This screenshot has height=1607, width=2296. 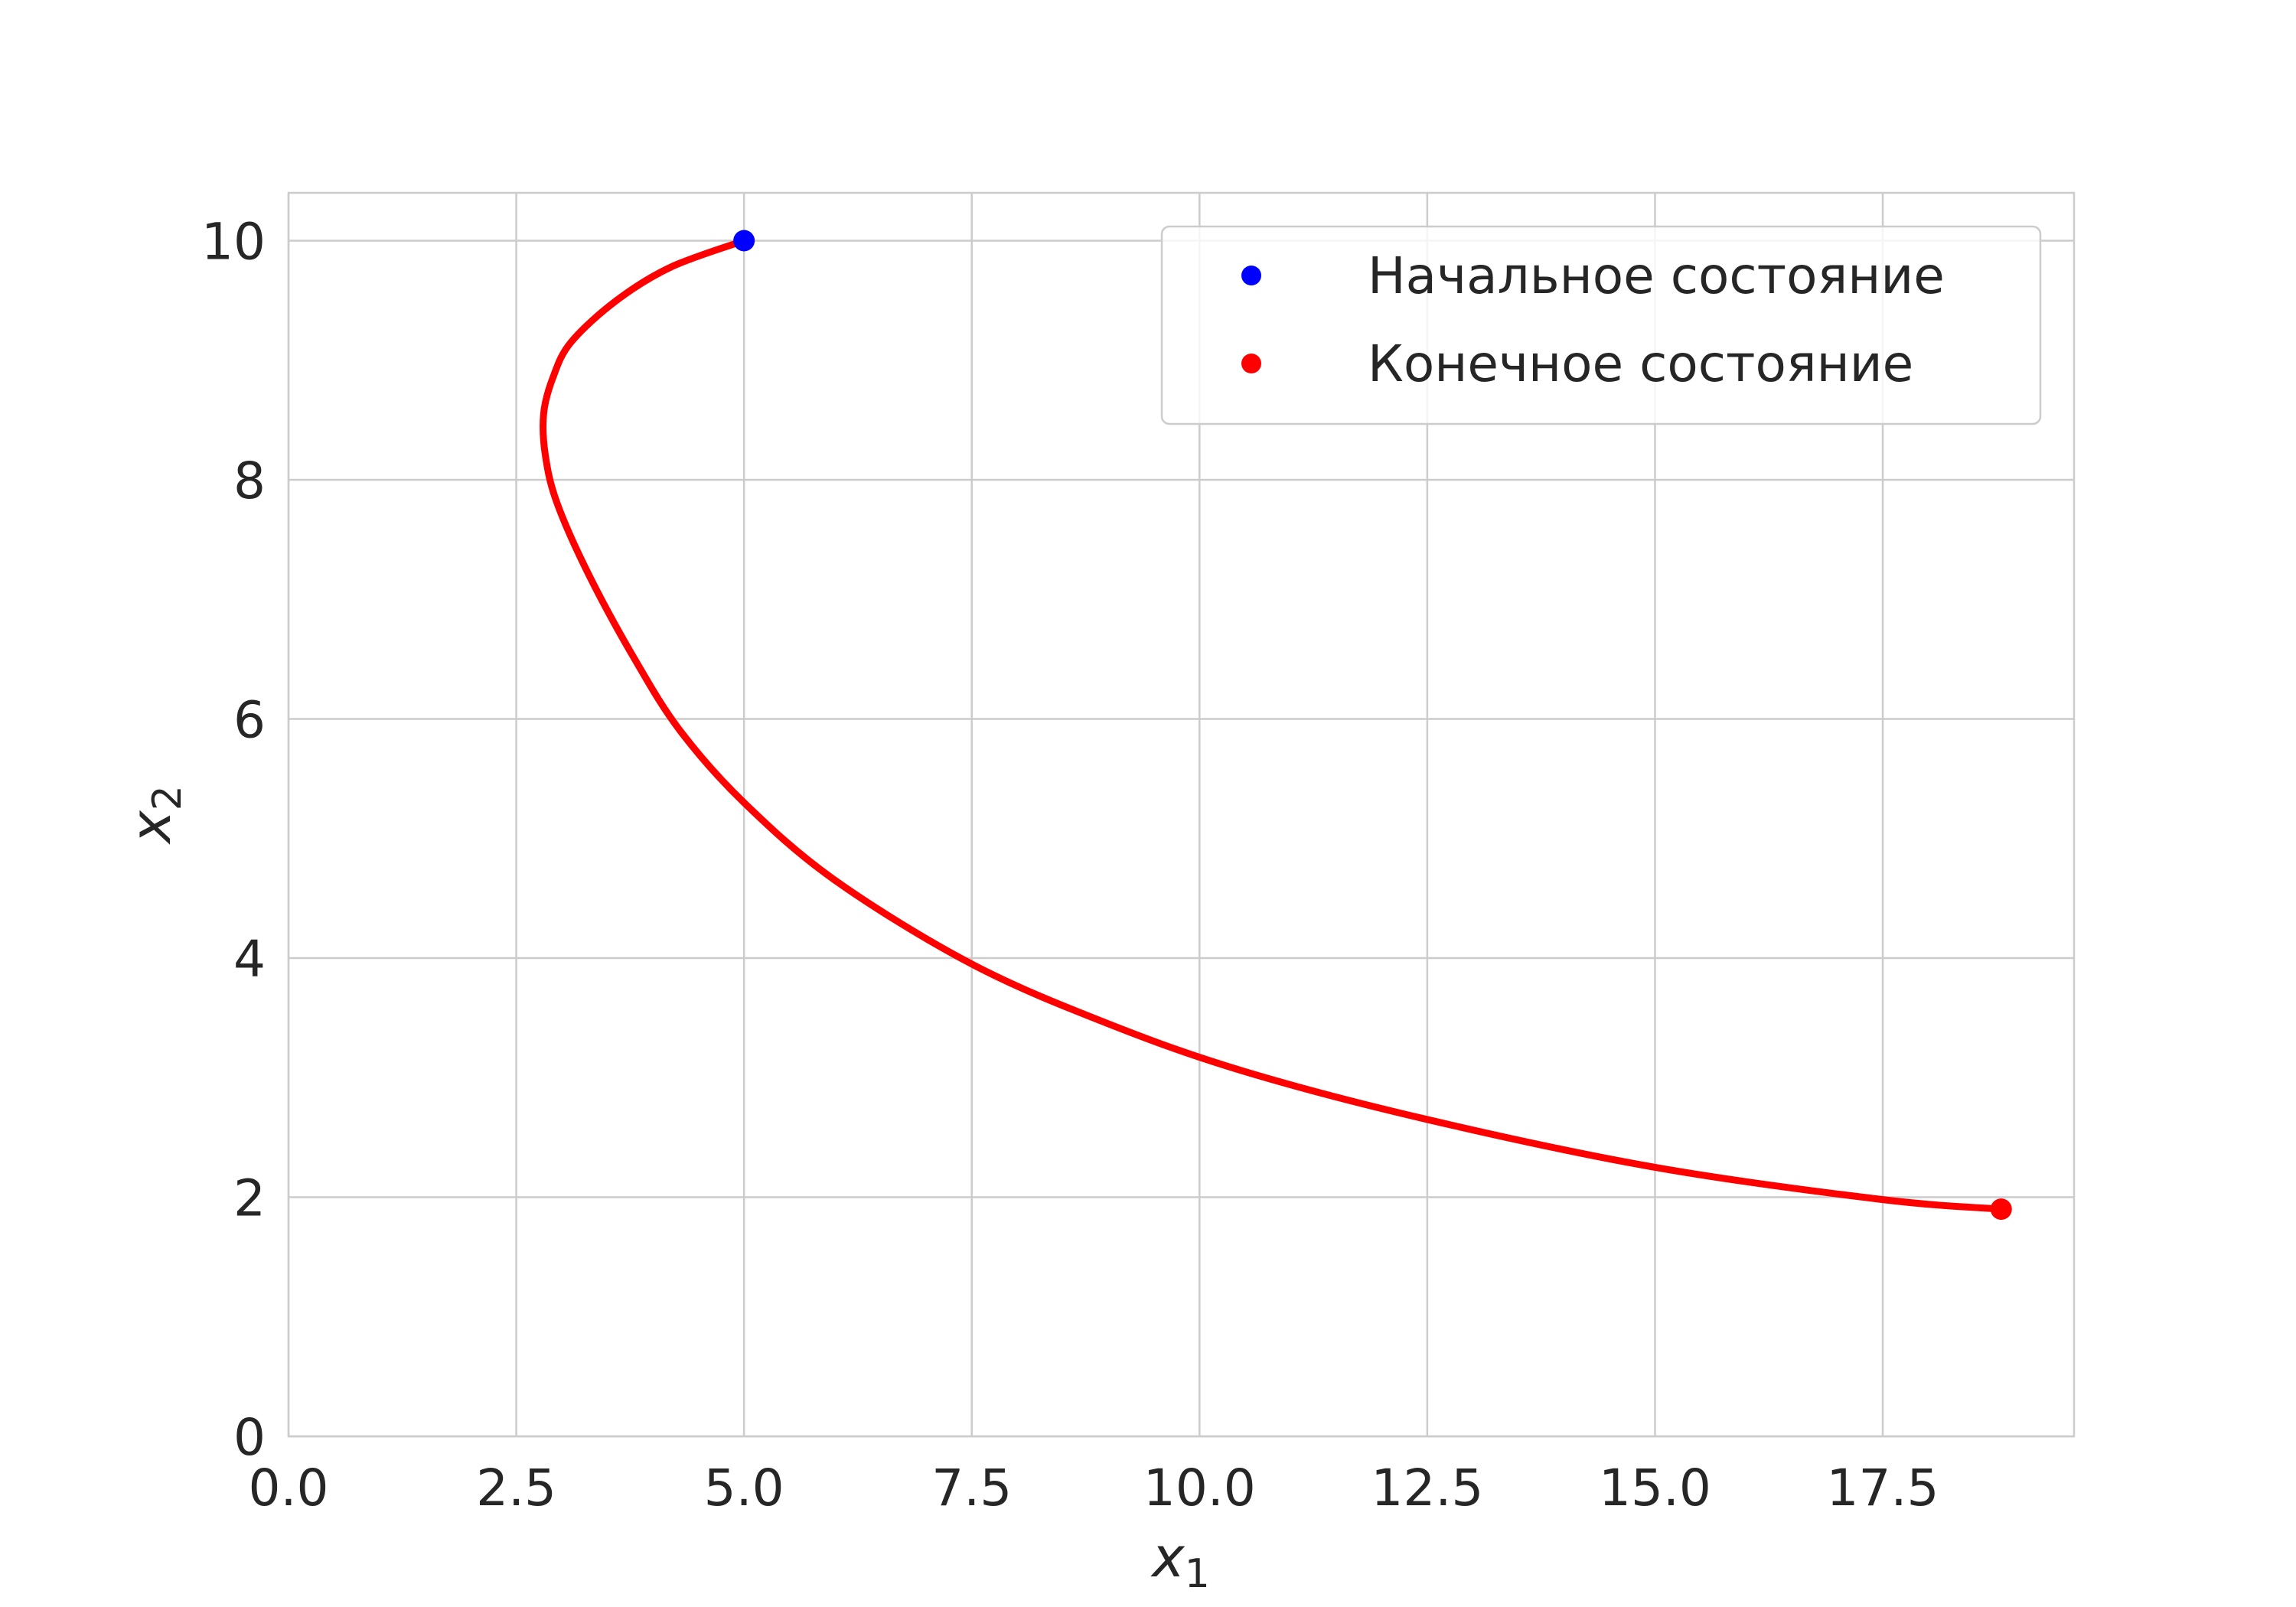 I want to click on y-tick-label: 6, so click(x=249, y=720).